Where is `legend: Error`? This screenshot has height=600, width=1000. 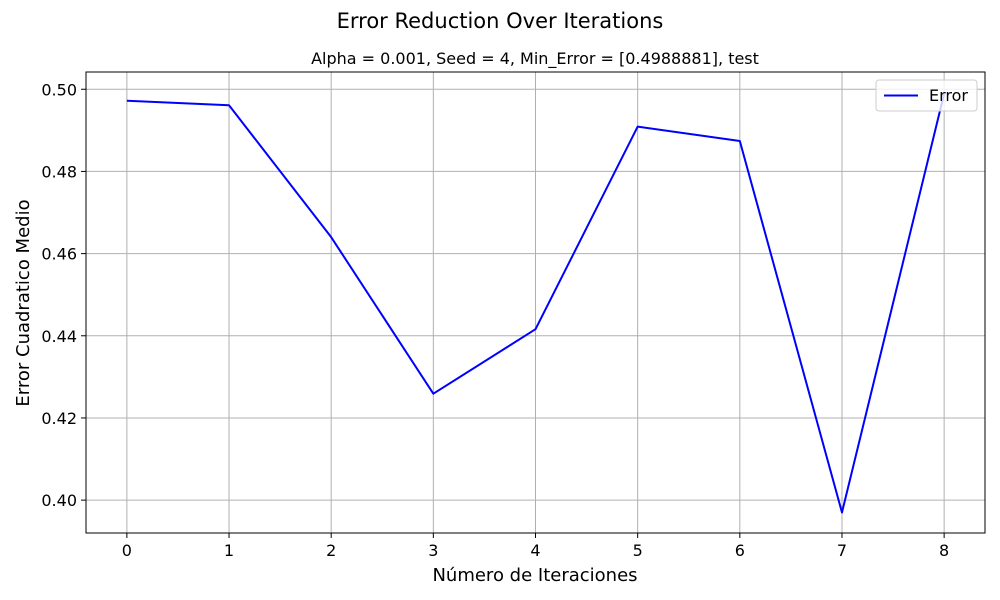
legend: Error is located at coordinates (926, 95).